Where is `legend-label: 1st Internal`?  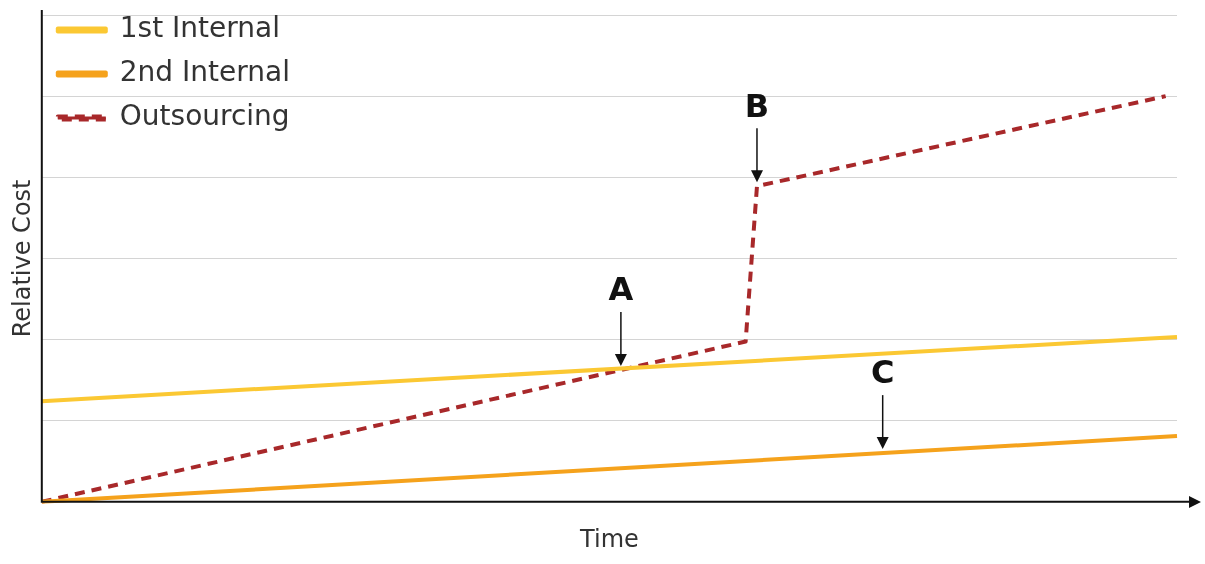 legend-label: 1st Internal is located at coordinates (199, 28).